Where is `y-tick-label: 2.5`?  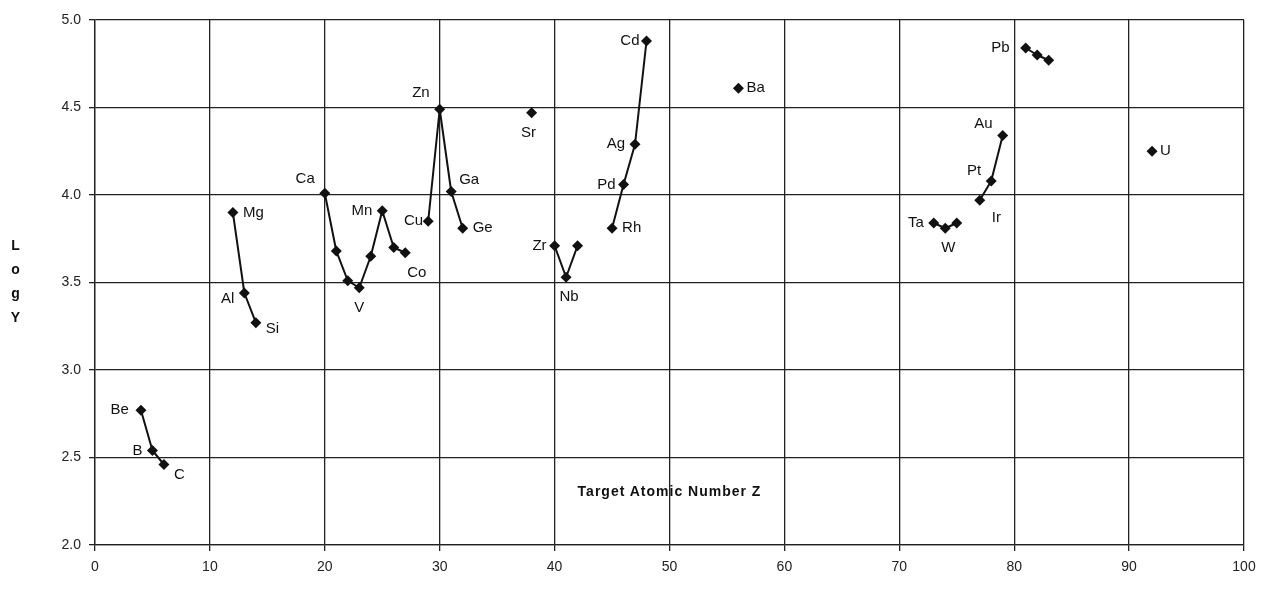 y-tick-label: 2.5 is located at coordinates (71, 456).